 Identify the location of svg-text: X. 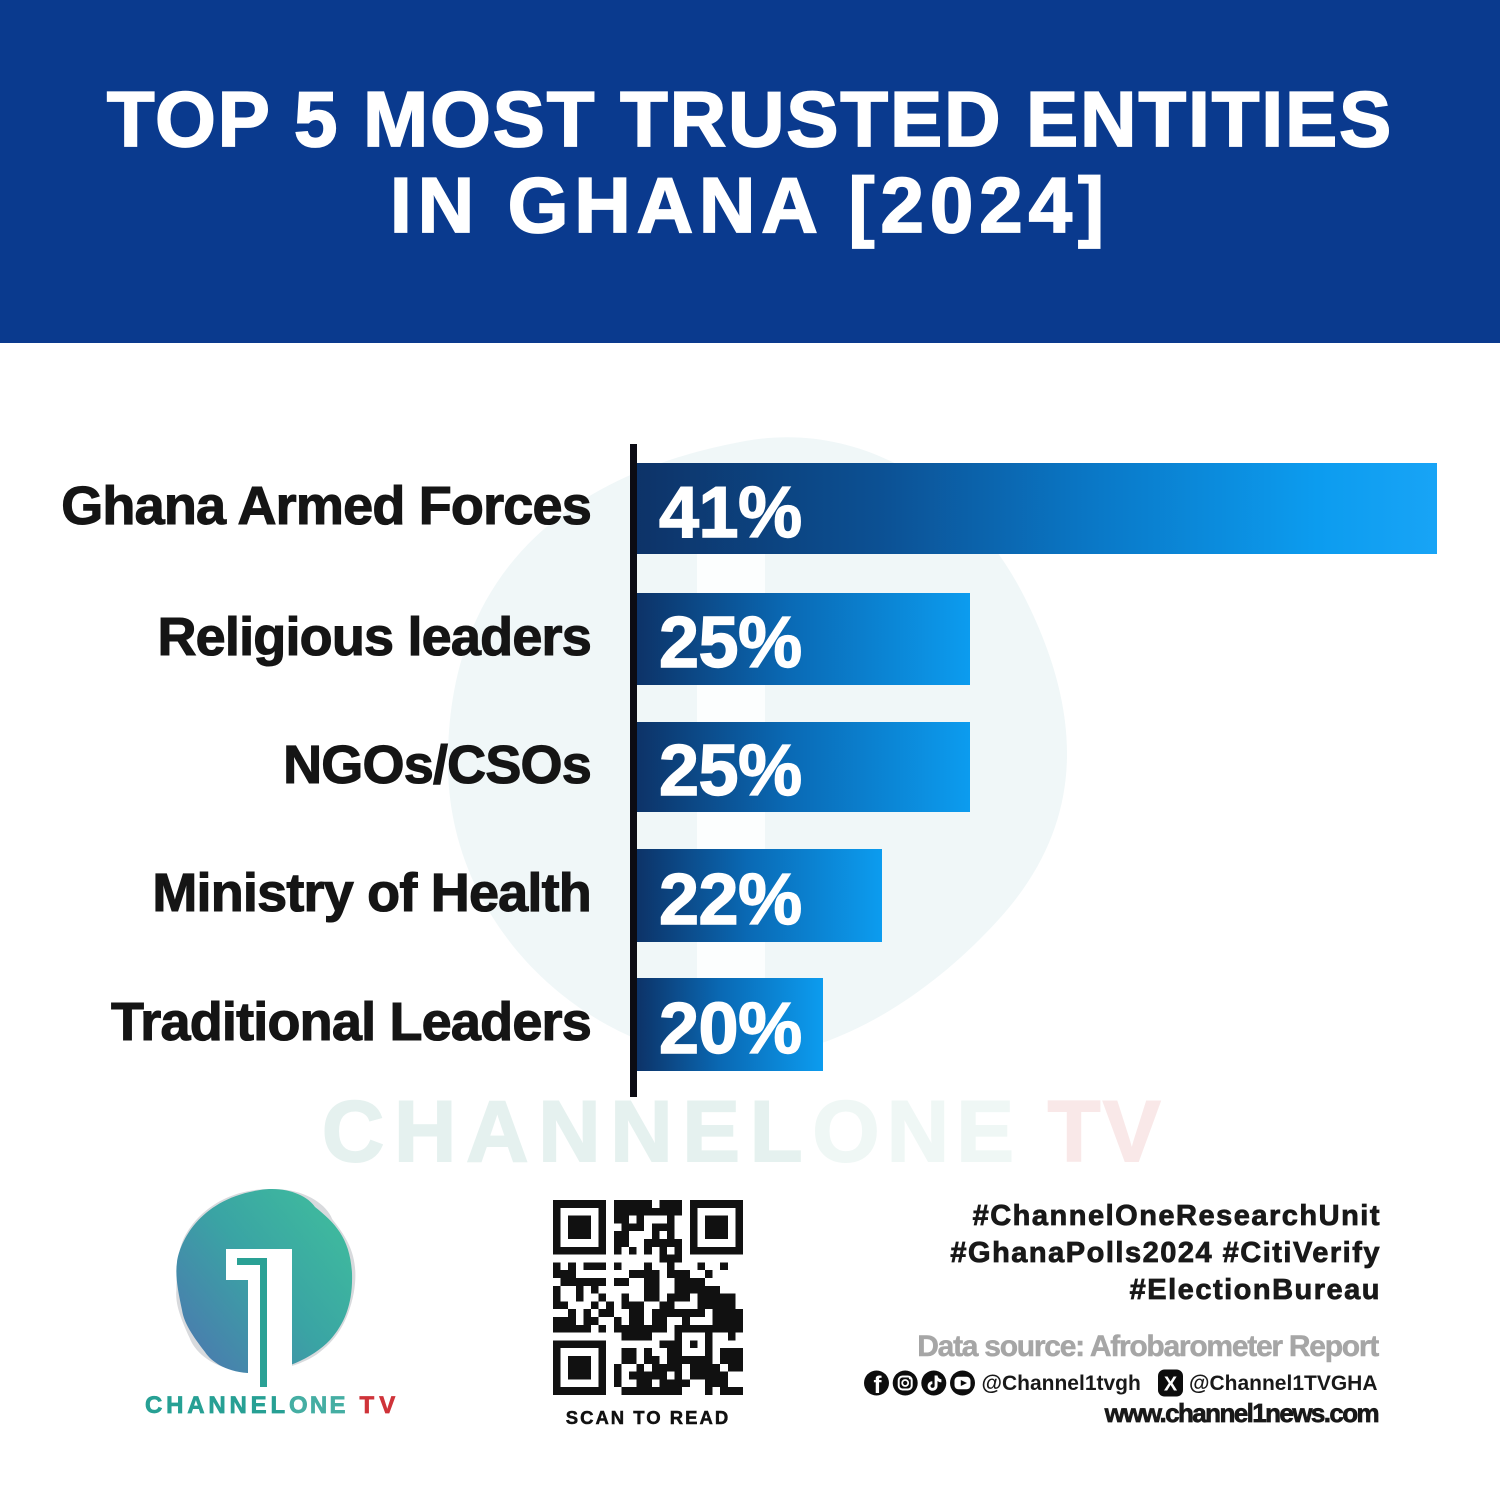
(1171, 1385).